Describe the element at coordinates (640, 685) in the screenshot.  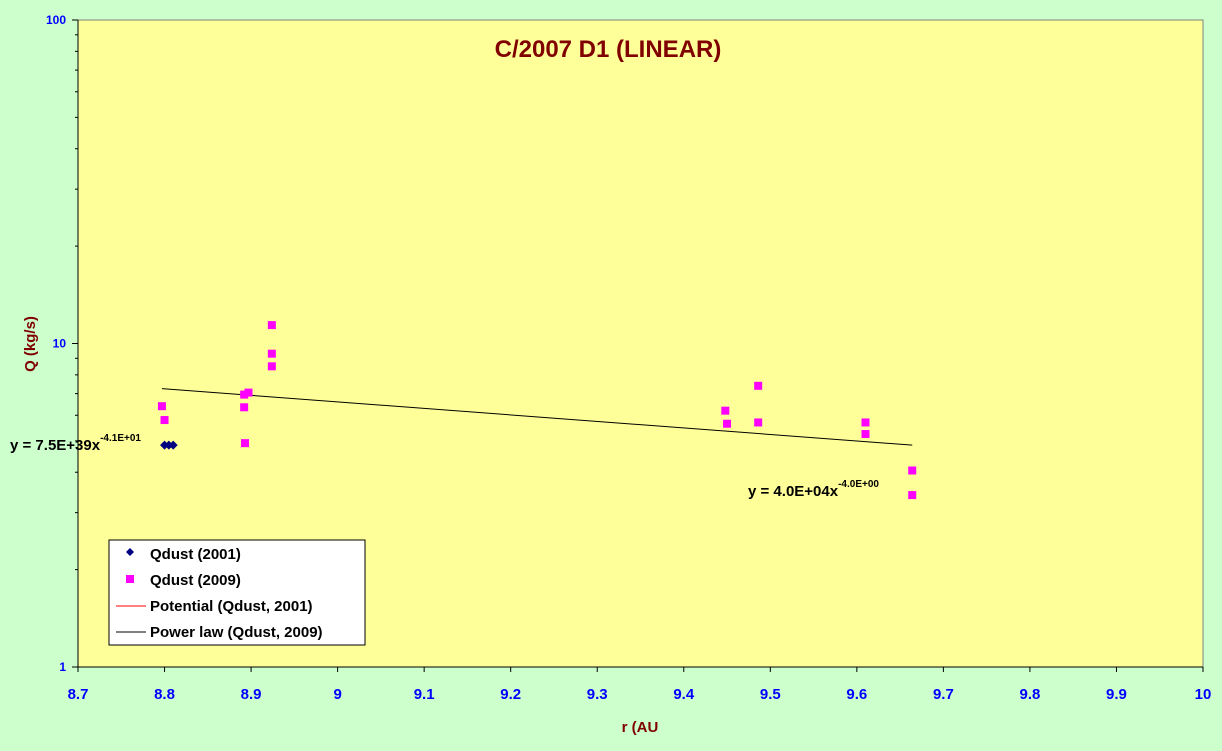
I see `x-ticks: 8.7 8.8 8.9 9 9.1 9.2 9.3 9.4 9.5 9.6 9.7 9.8 9.9 10` at that location.